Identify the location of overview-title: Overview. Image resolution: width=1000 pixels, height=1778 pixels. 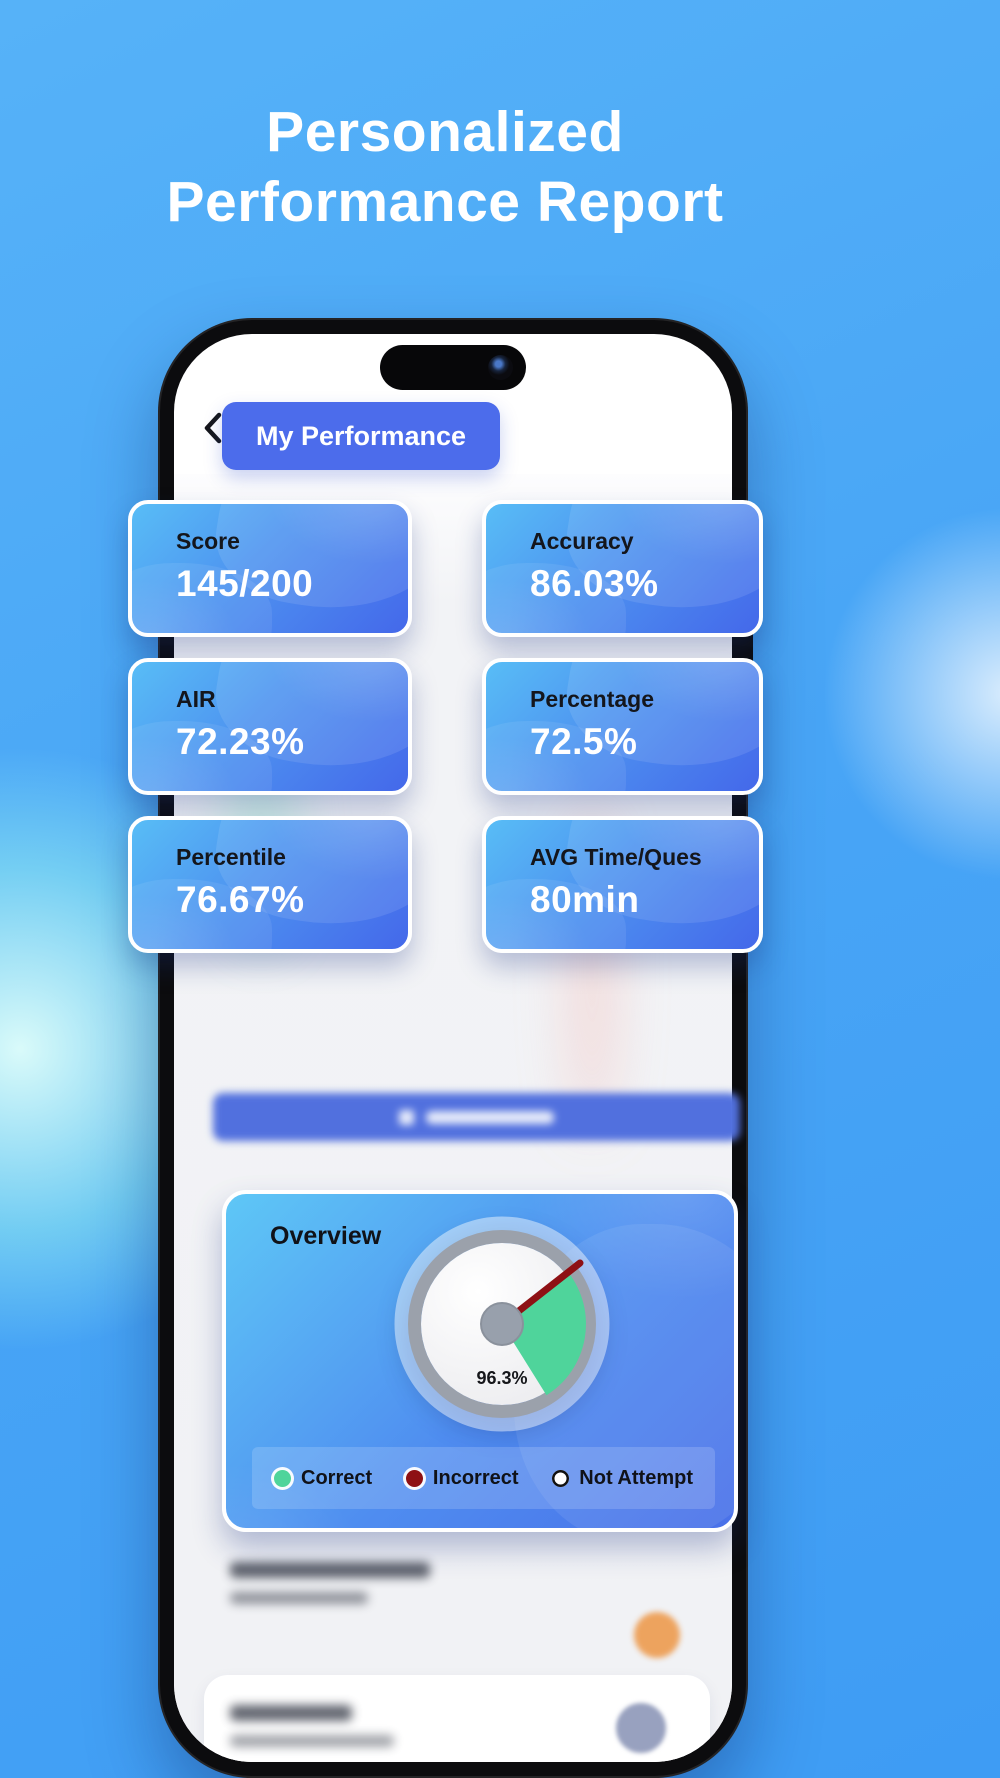
(326, 1236).